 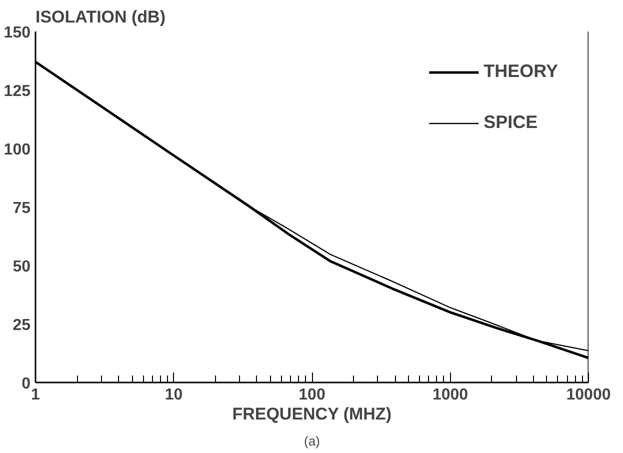 What do you see at coordinates (312, 441) in the screenshot?
I see `text: (a)` at bounding box center [312, 441].